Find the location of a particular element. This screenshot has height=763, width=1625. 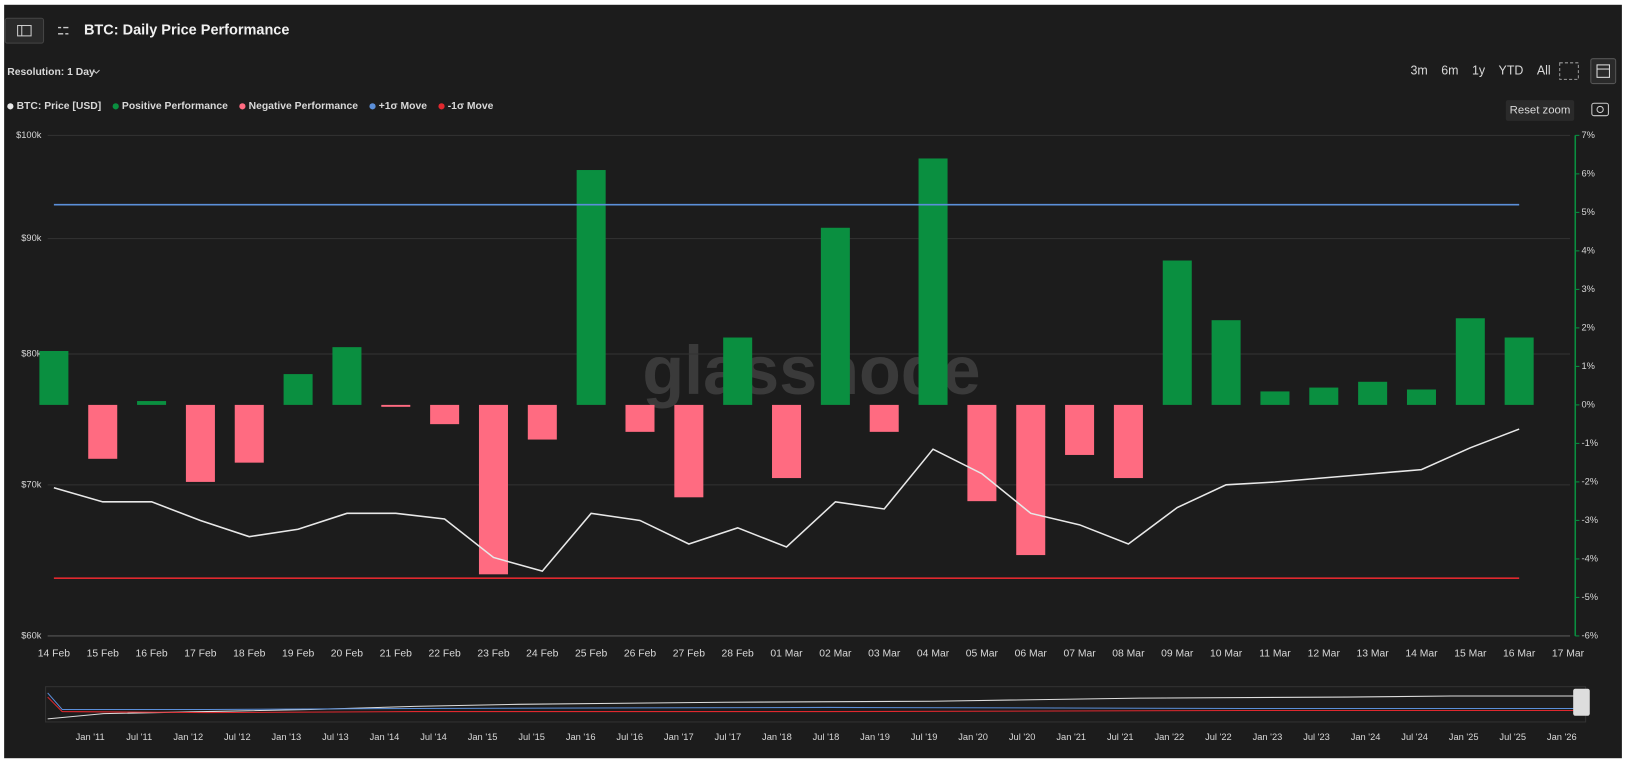

y2-tick-label: 2% is located at coordinates (1587, 327).